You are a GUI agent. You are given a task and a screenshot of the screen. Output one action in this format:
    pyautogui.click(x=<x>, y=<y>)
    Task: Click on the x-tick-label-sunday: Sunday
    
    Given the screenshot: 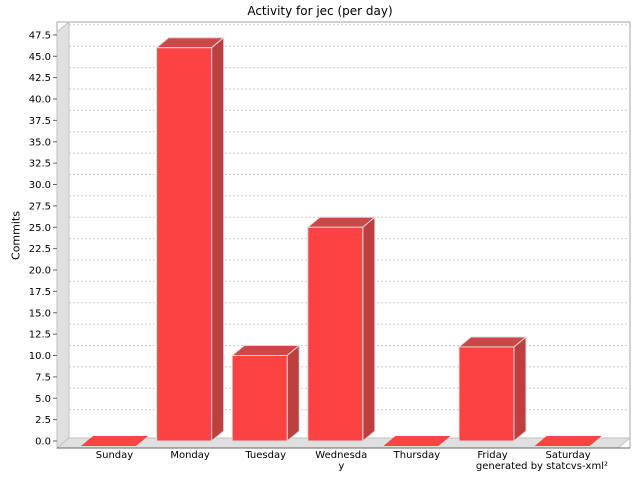 What is the action you would take?
    pyautogui.click(x=114, y=455)
    